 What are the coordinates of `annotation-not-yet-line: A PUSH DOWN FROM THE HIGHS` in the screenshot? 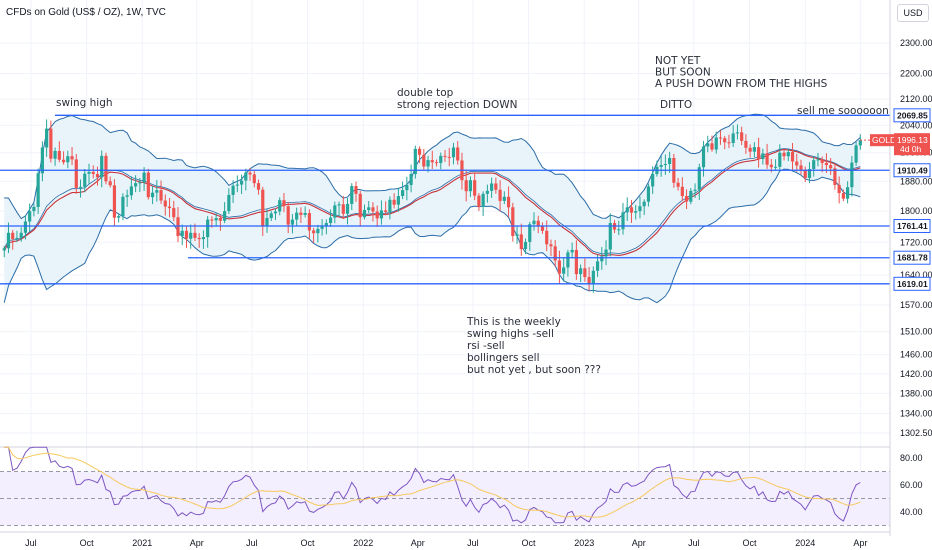 It's located at (741, 84).